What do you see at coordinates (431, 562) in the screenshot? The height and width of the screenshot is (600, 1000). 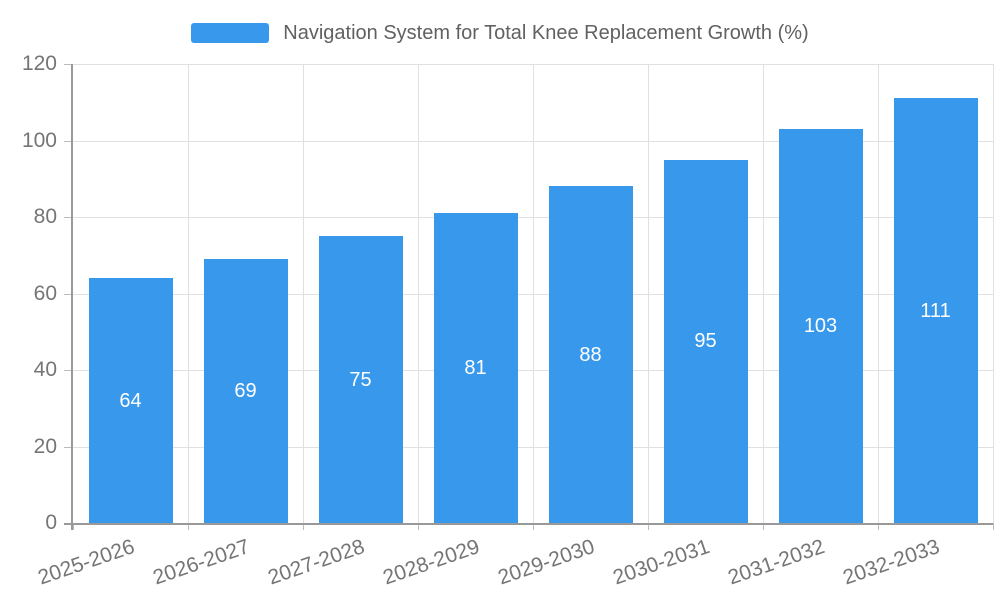 I see `x-tick-label: 2028-2029` at bounding box center [431, 562].